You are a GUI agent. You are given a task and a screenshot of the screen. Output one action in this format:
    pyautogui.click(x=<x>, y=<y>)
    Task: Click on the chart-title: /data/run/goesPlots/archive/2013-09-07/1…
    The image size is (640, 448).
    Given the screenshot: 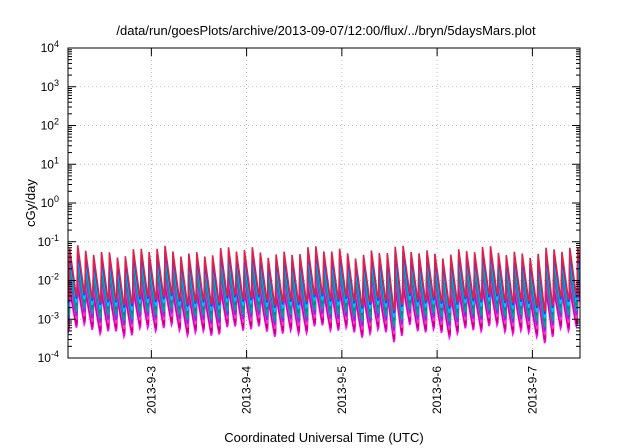 What is the action you would take?
    pyautogui.click(x=326, y=30)
    